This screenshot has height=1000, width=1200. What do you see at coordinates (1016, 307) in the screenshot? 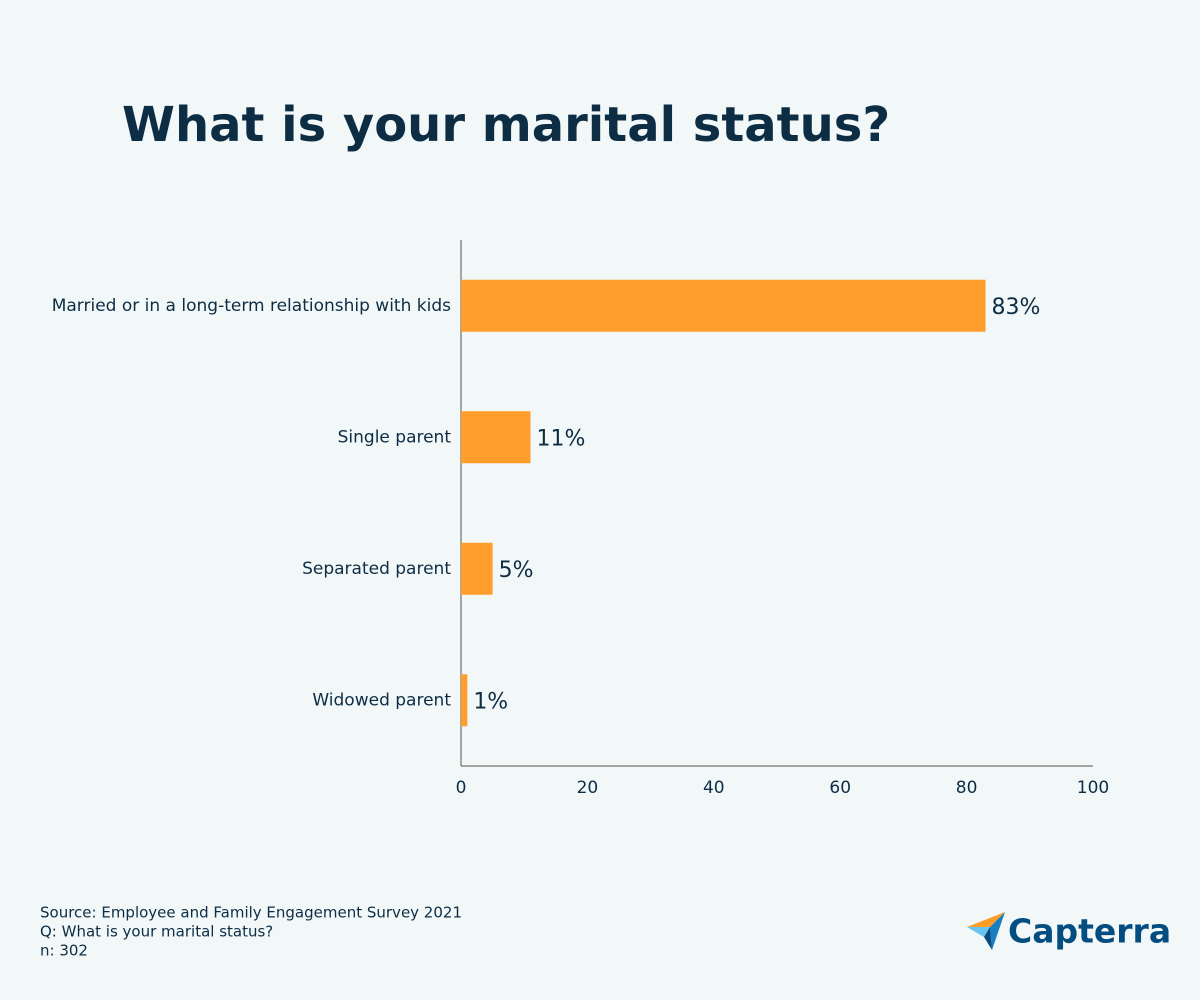
I see `value-label: 83%` at bounding box center [1016, 307].